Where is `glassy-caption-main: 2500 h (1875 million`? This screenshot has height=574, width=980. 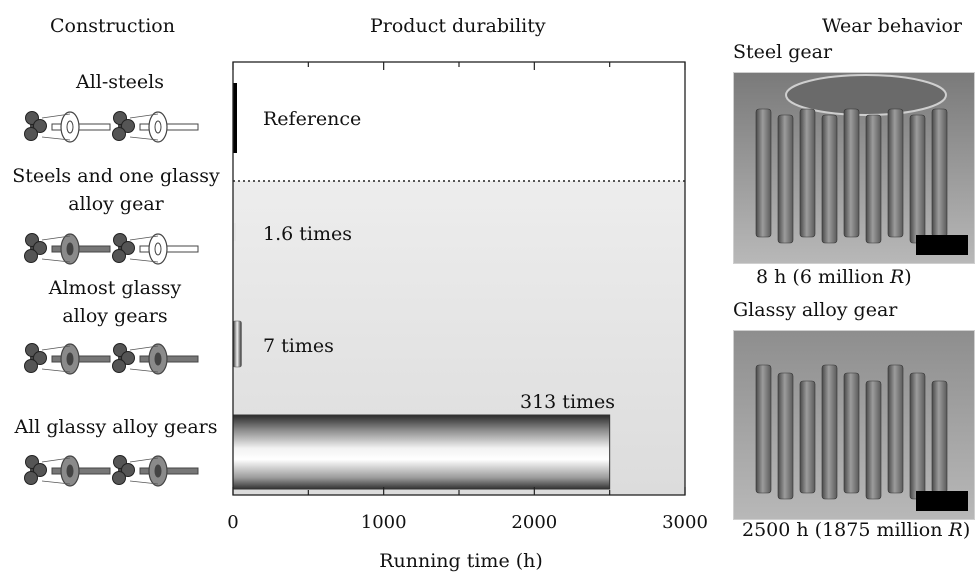 glassy-caption-main: 2500 h (1875 million is located at coordinates (845, 530).